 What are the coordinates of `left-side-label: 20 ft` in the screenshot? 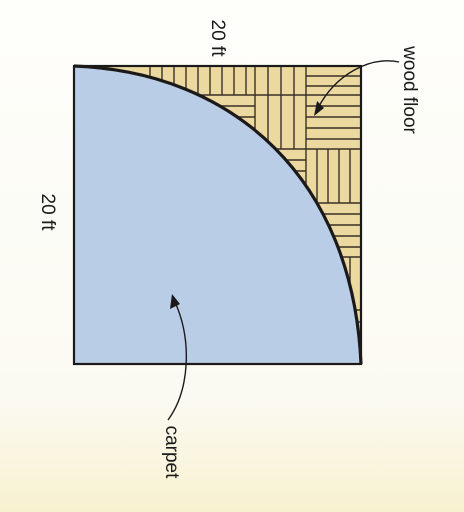 It's located at (47, 213).